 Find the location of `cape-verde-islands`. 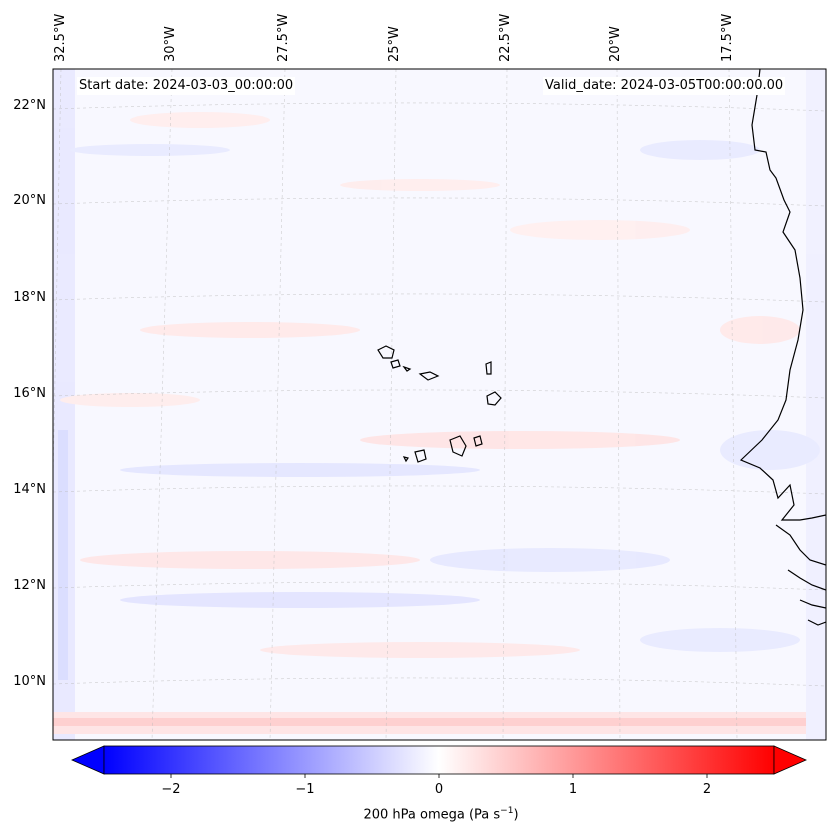

cape-verde-islands is located at coordinates (439, 404).